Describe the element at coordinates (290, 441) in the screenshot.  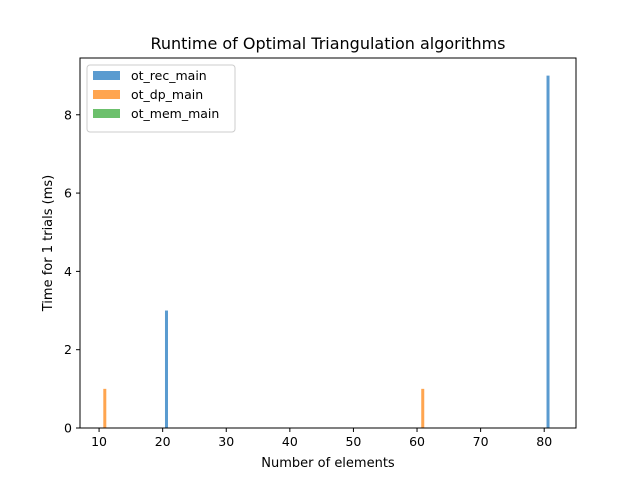
I see `x-tick-label: 40` at that location.